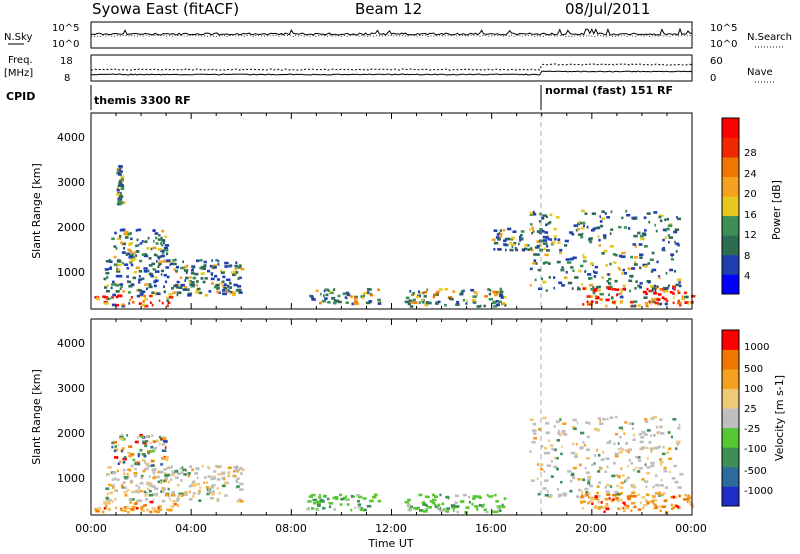 Image resolution: width=800 pixels, height=554 pixels. I want to click on nave-tick-high: 60, so click(716, 61).